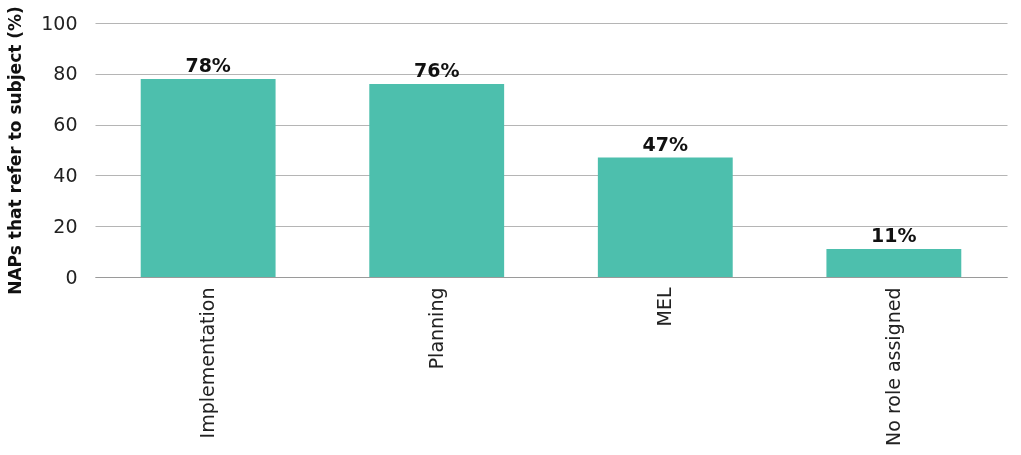 The width and height of the screenshot is (1021, 455). I want to click on data-label: 78%, so click(208, 64).